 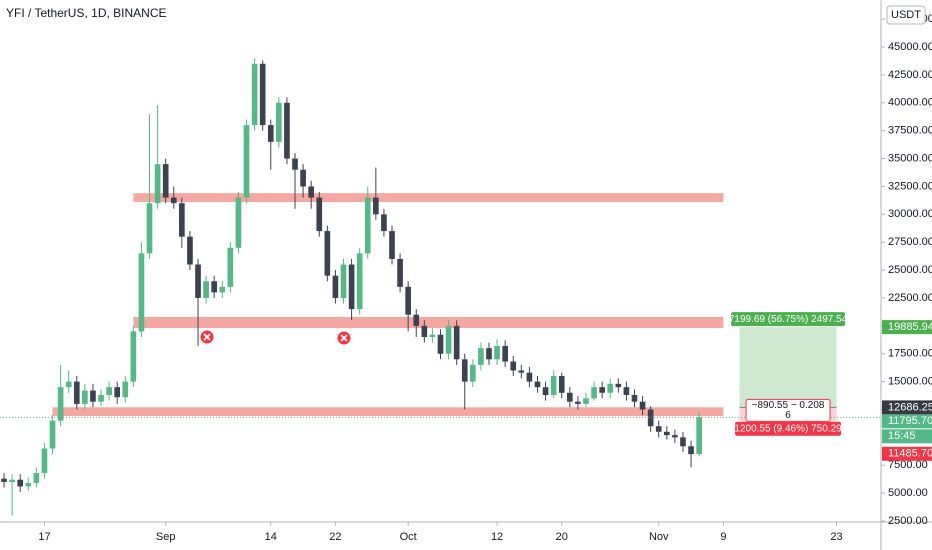 I want to click on x-tick-label: 9, so click(x=723, y=537).